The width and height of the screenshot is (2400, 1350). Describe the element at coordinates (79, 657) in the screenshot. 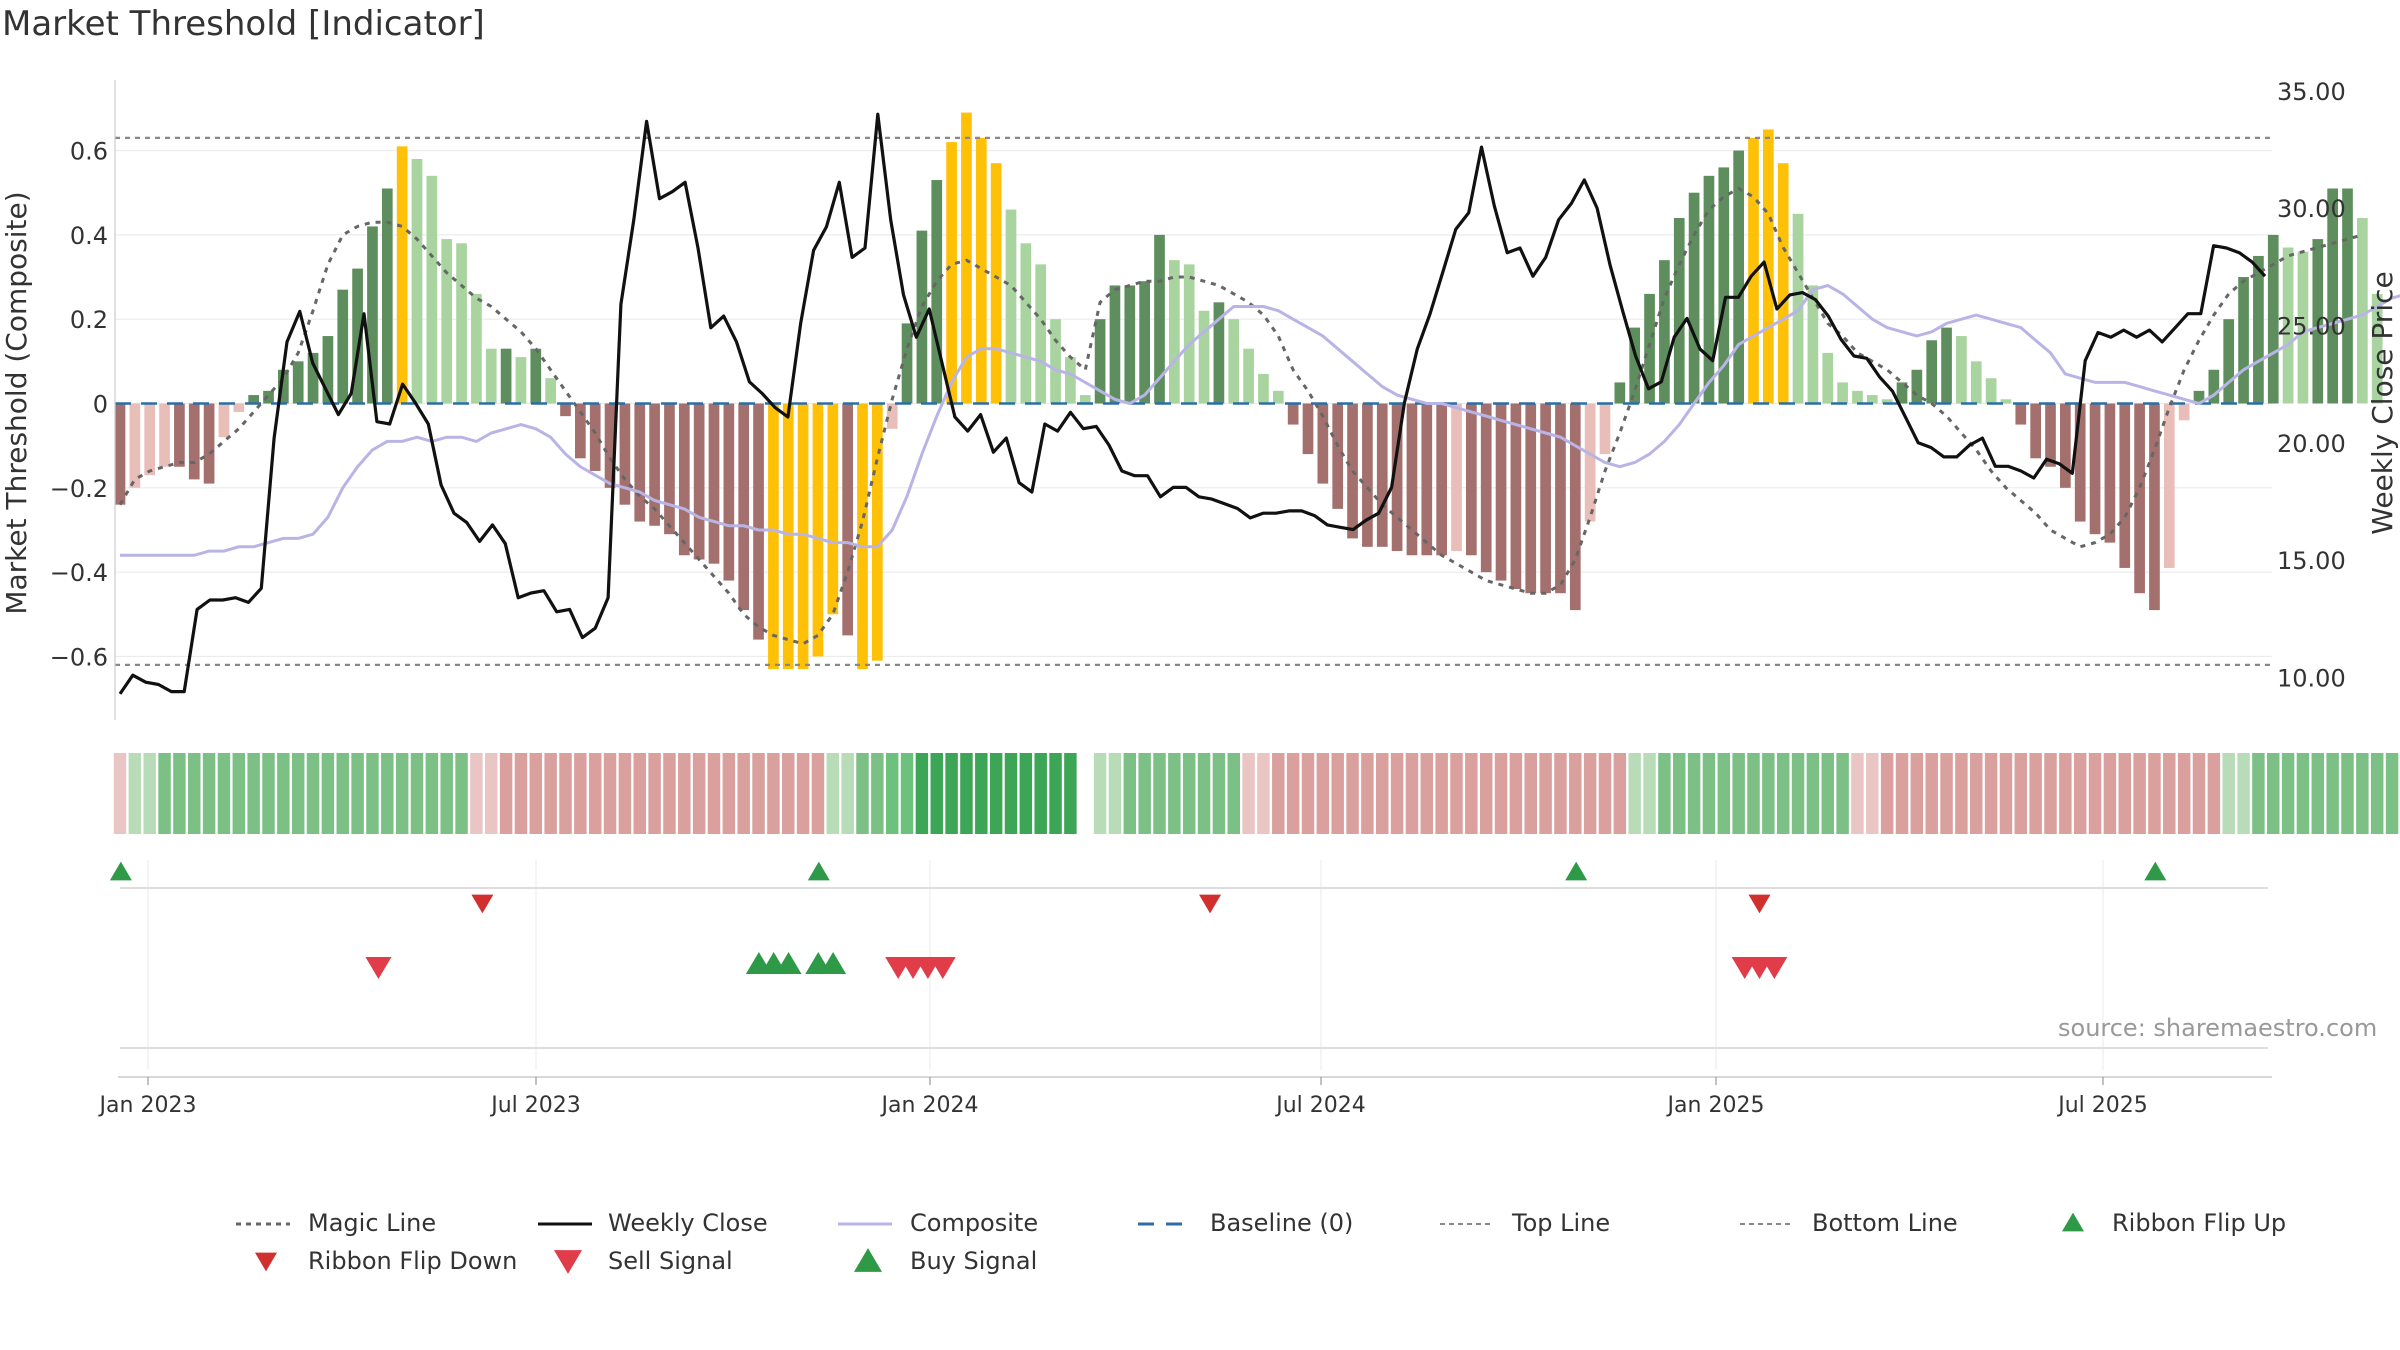

I see `y-tick-label: −0.6` at that location.